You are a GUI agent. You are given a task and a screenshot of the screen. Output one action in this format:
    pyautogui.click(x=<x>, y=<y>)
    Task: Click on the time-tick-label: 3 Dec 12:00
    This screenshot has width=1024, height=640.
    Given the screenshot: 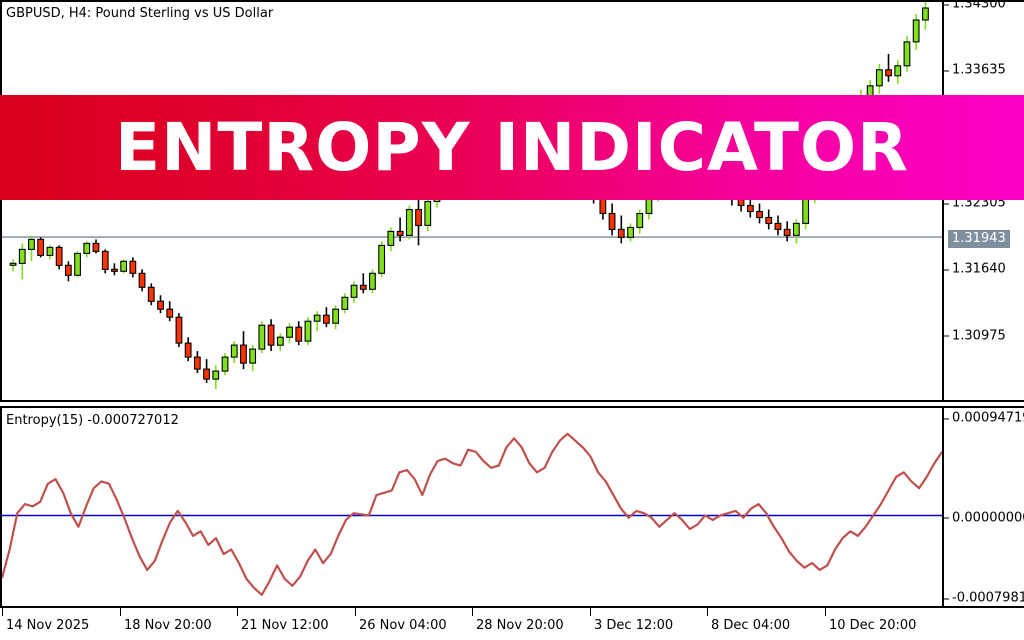 What is the action you would take?
    pyautogui.click(x=634, y=625)
    